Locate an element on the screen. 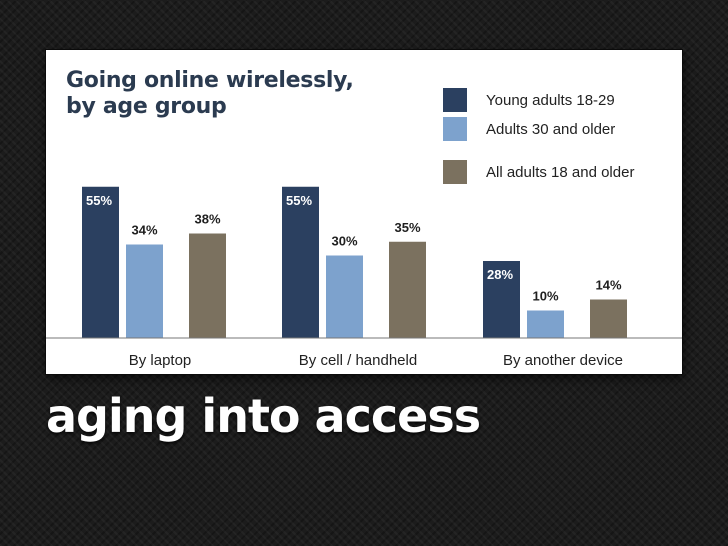 This screenshot has width=728, height=546. category-label-cell: By cell / handheld is located at coordinates (358, 360).